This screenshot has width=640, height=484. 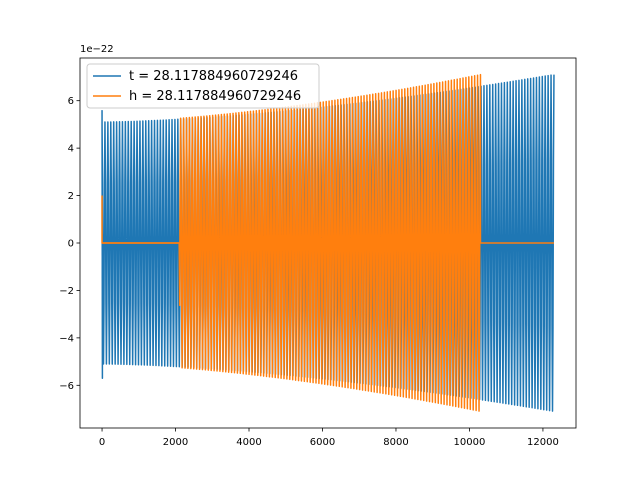 What do you see at coordinates (97, 49) in the screenshot?
I see `y-offset-text: 1e−22` at bounding box center [97, 49].